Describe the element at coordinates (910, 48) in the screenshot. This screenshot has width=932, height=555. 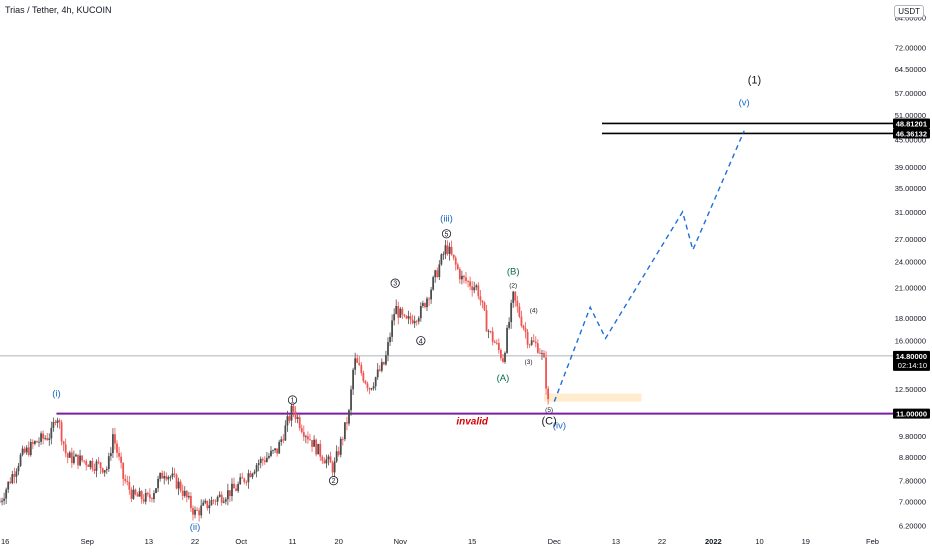
I see `price-tick-label: 72.00000` at that location.